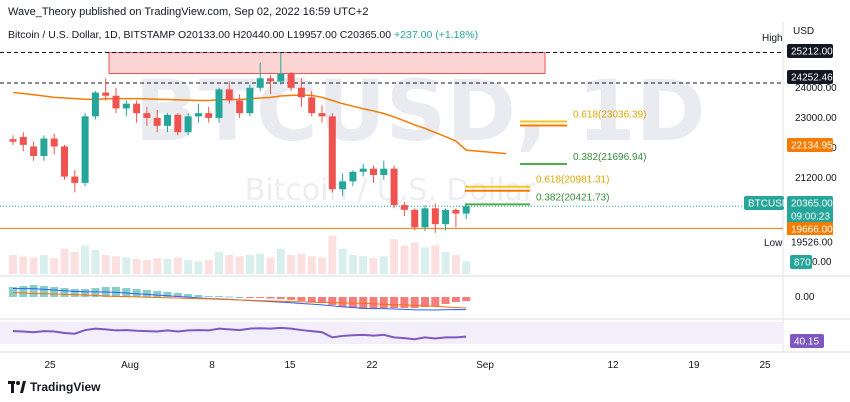 This screenshot has width=850, height=402. I want to click on symbol-tag: BTCUSD, so click(768, 204).